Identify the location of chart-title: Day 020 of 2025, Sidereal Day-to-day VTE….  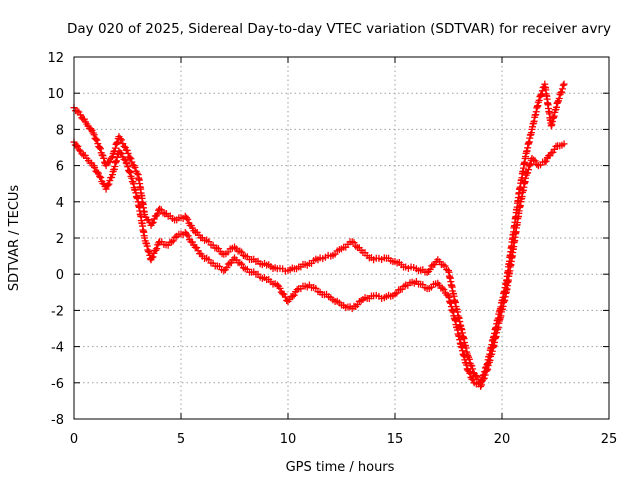
(339, 29).